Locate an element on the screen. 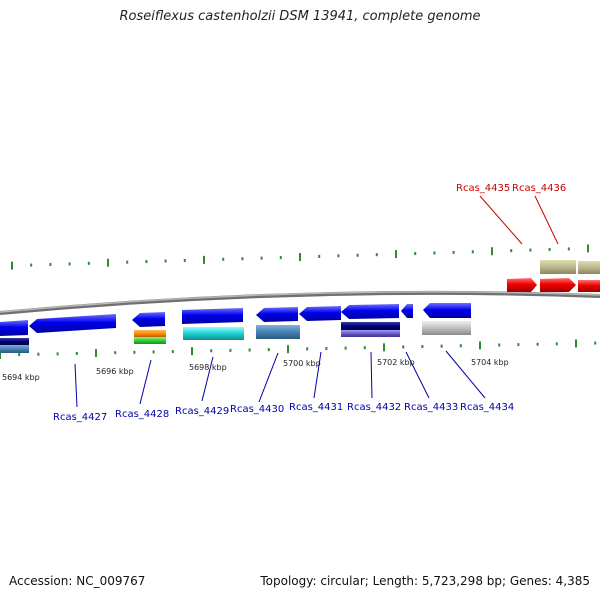 This screenshot has height=600, width=600. gene-labels-upper: Rcas_4435 Rcas_4436 is located at coordinates (511, 188).